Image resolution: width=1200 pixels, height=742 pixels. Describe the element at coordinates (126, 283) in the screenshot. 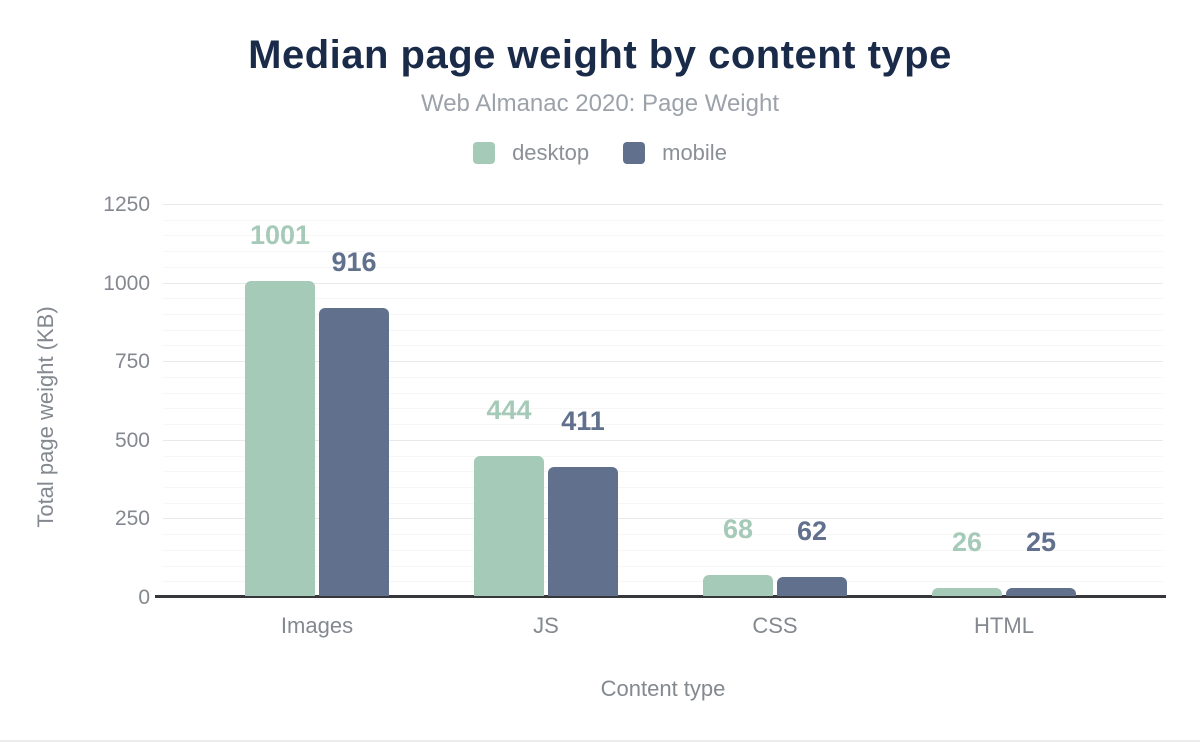

I see `y-axis-tick-label: 1000` at that location.